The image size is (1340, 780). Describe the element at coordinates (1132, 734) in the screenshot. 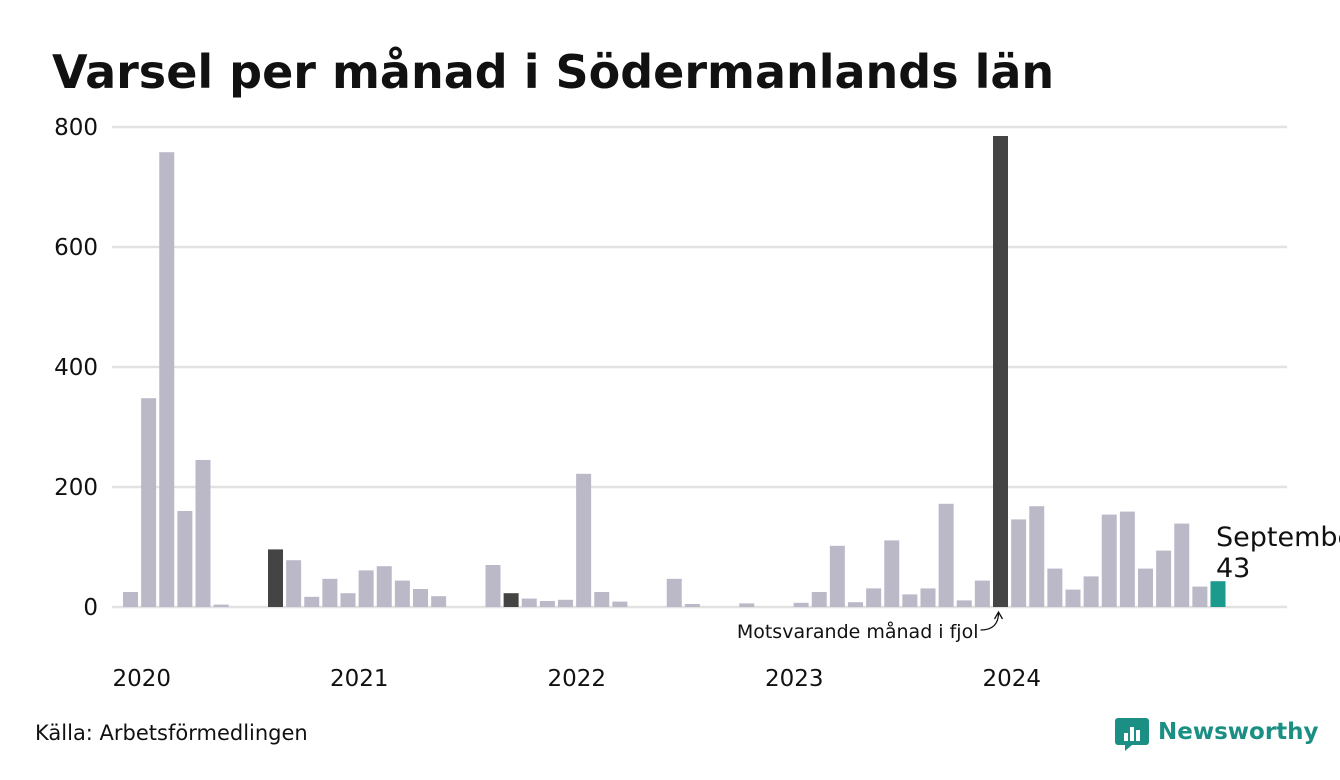

I see `chart-bubble-icon` at that location.